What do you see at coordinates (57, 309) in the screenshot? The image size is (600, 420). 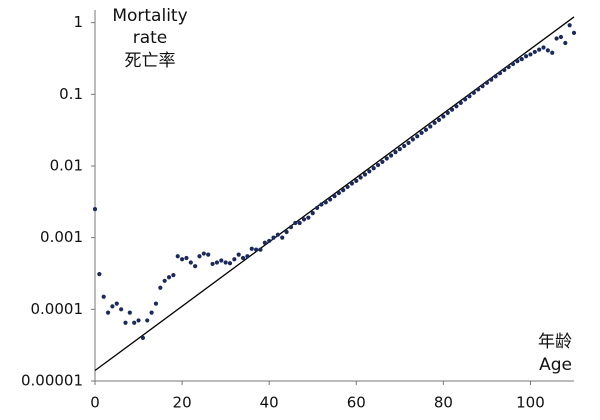 I see `y-tick-label: 0.0001` at bounding box center [57, 309].